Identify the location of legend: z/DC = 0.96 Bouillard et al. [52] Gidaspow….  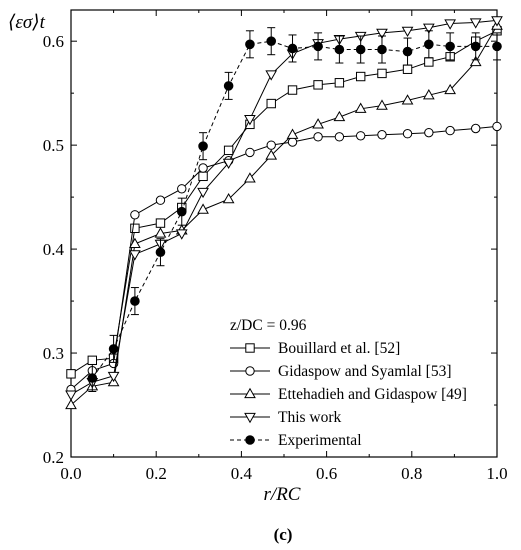
(348, 383).